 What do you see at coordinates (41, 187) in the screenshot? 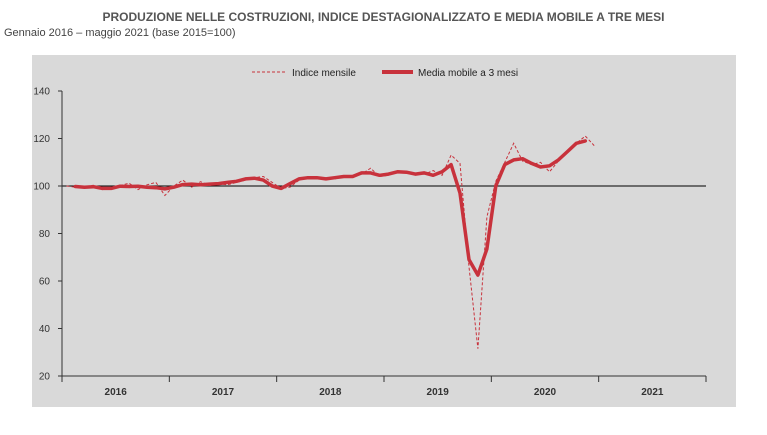
I see `y-tick-label: 100` at bounding box center [41, 187].